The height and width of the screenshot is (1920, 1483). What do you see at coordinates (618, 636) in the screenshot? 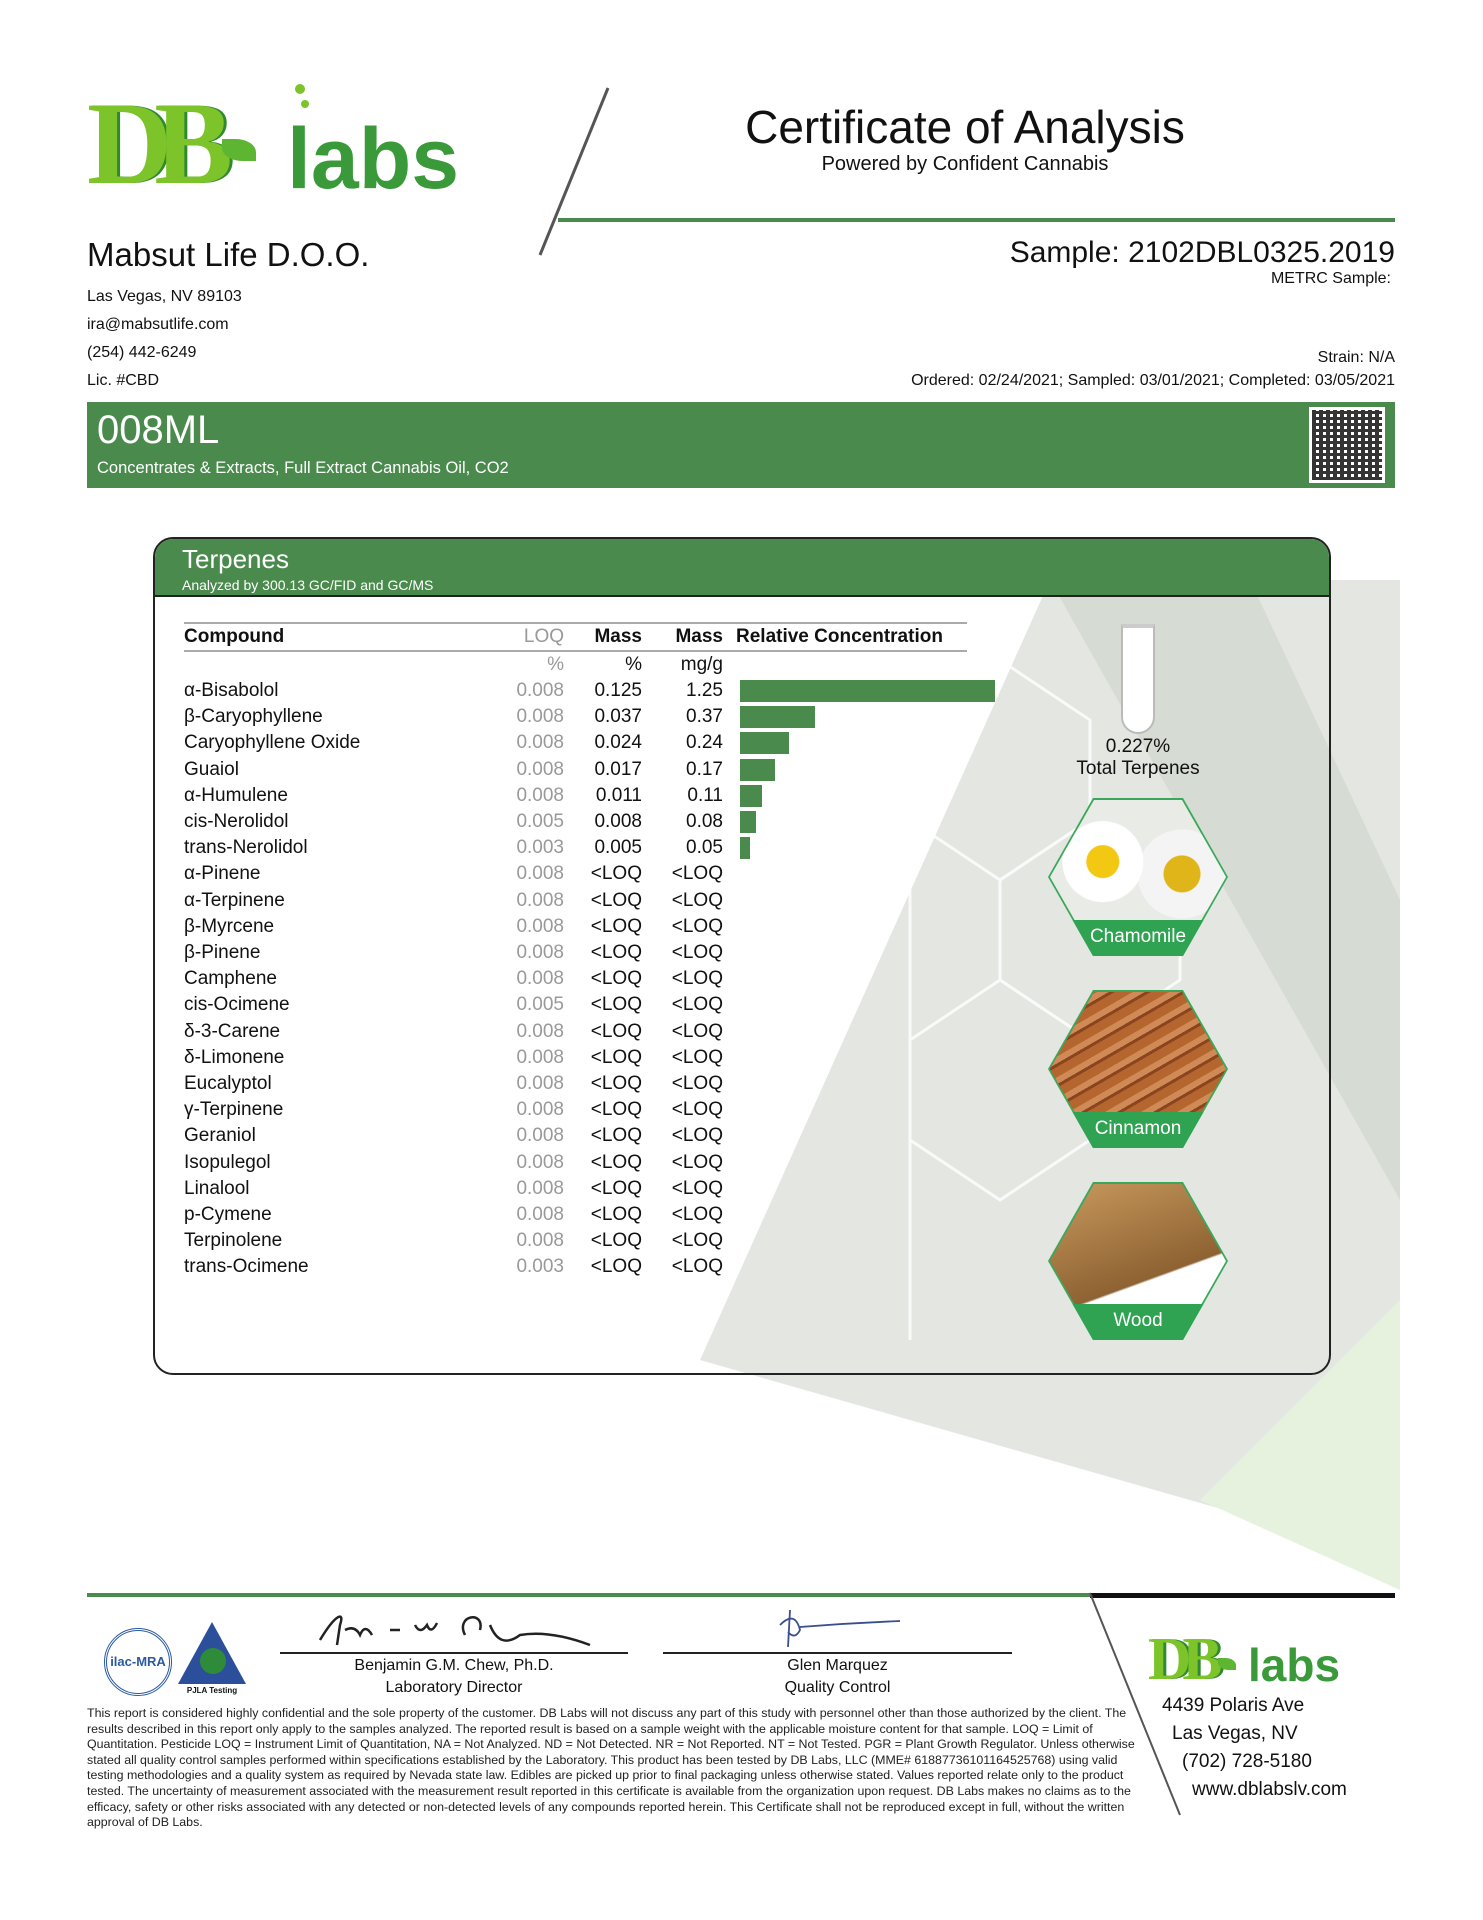
I see `col-mass-pct: Mass` at bounding box center [618, 636].